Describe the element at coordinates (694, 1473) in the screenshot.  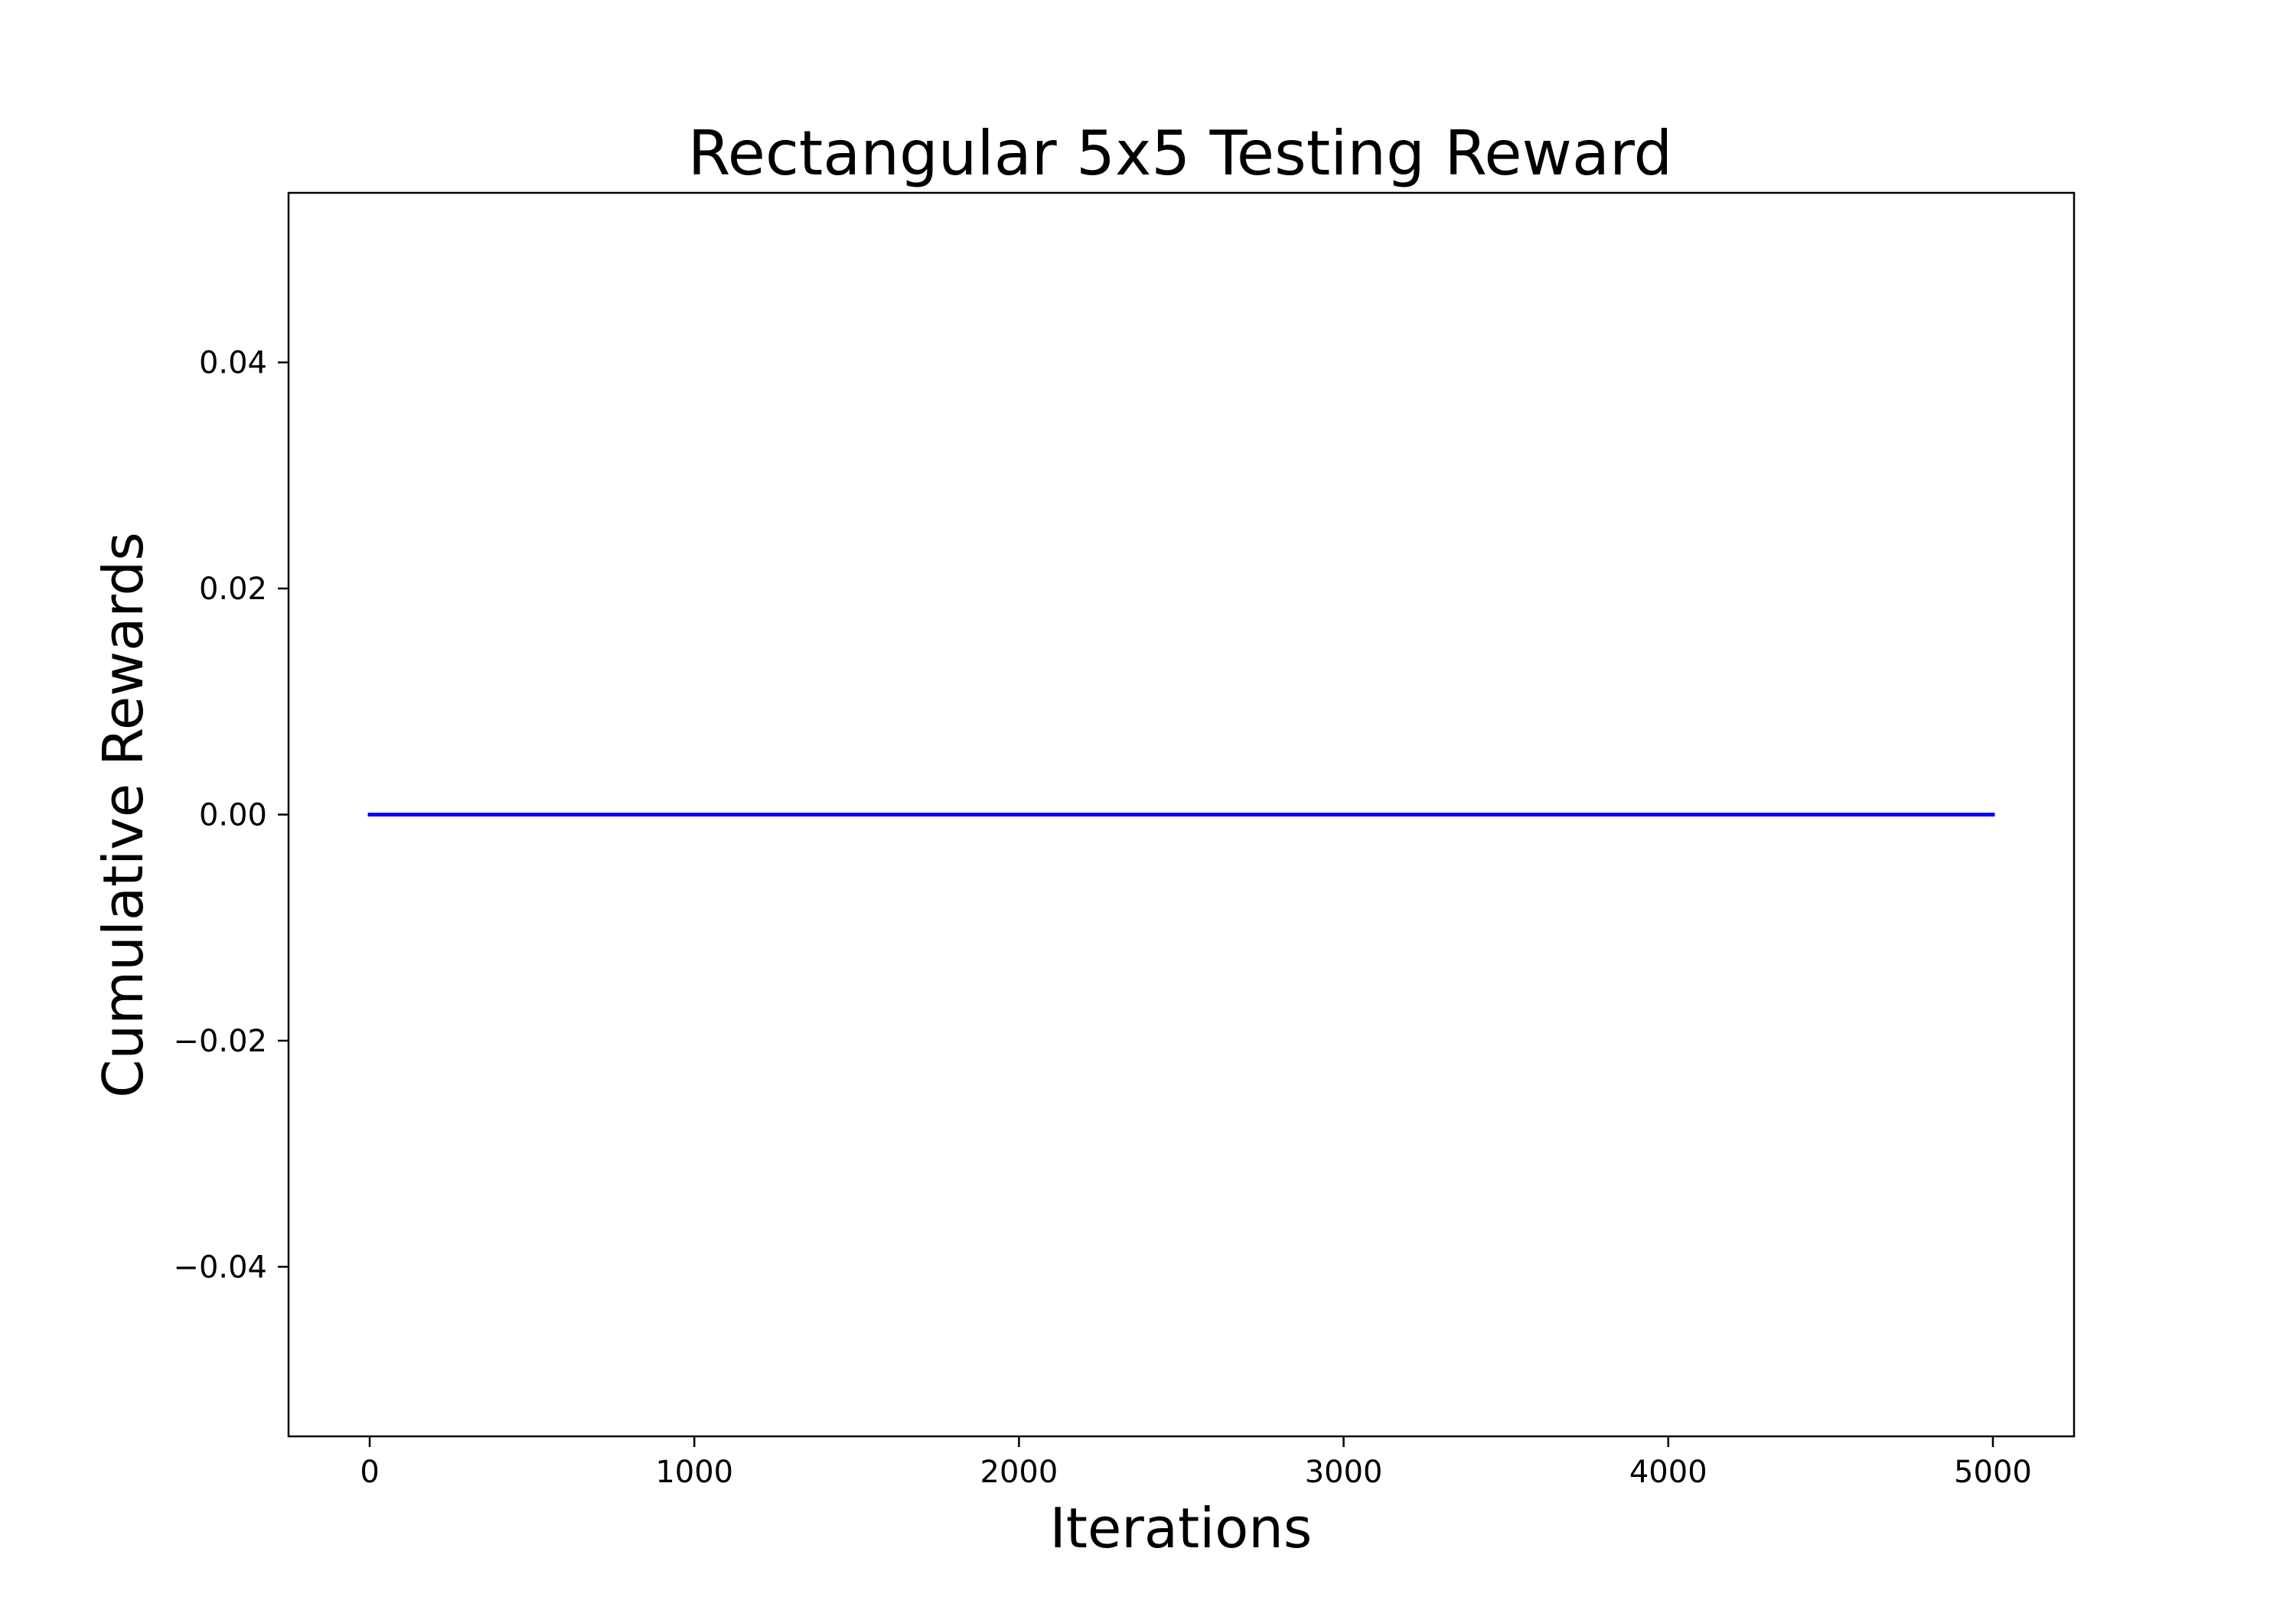
I see `x-tick-label: 1000` at that location.